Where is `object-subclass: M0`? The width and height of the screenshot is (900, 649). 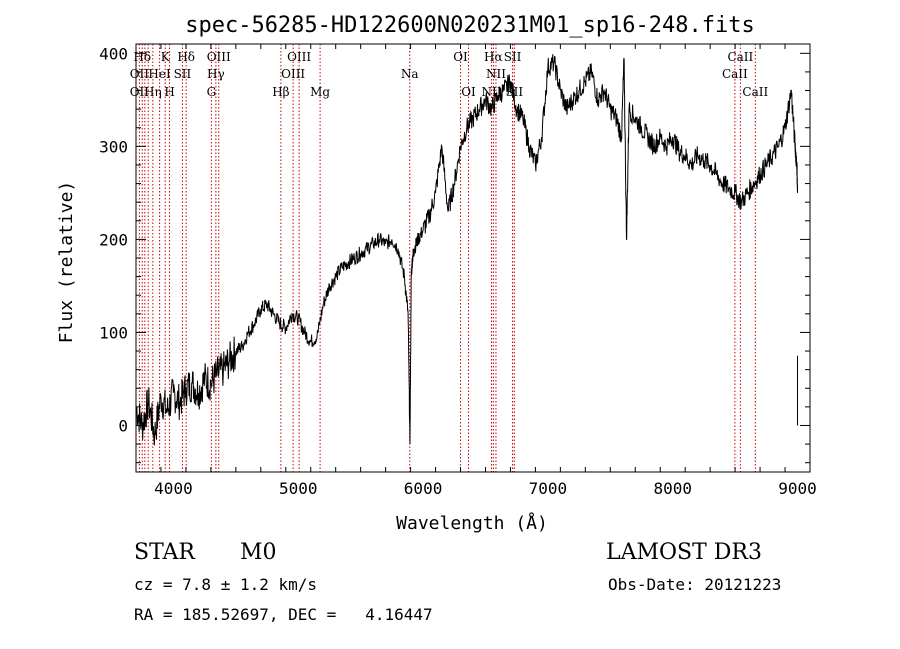 object-subclass: M0 is located at coordinates (258, 552).